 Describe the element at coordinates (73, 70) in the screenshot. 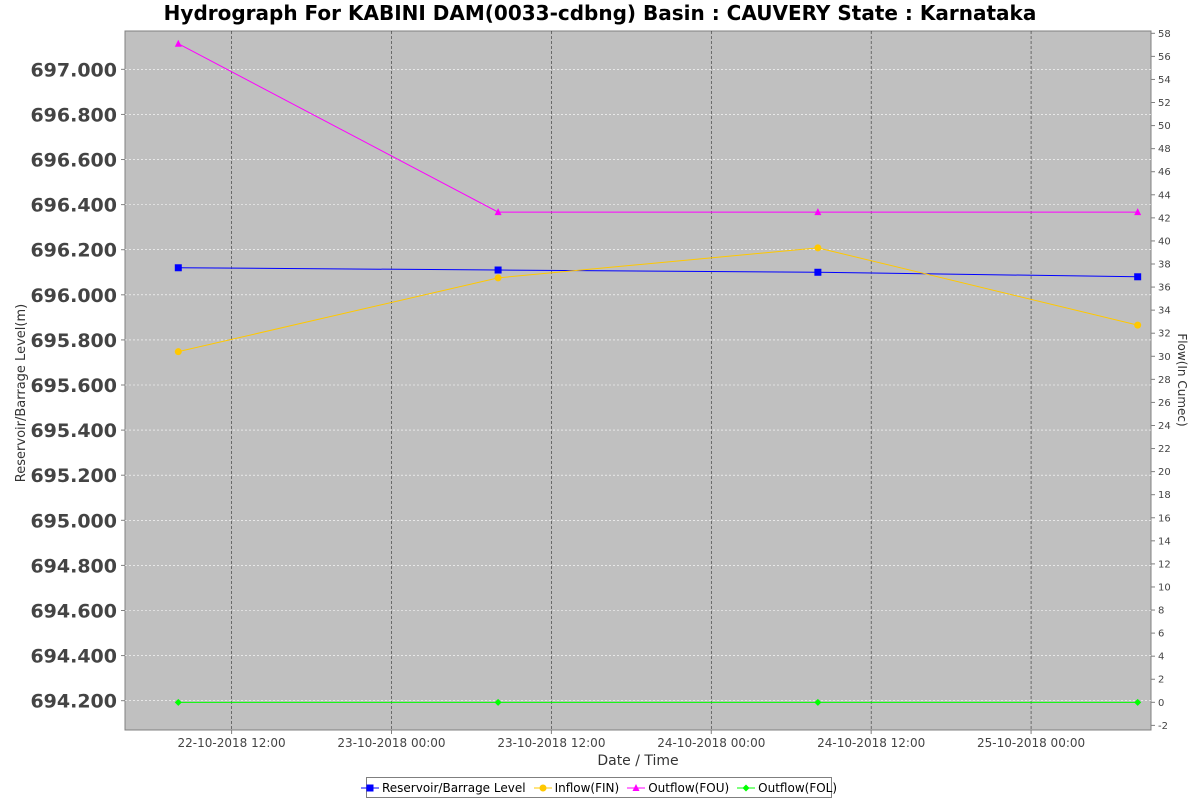

I see `left-tick-label: 697.000` at that location.